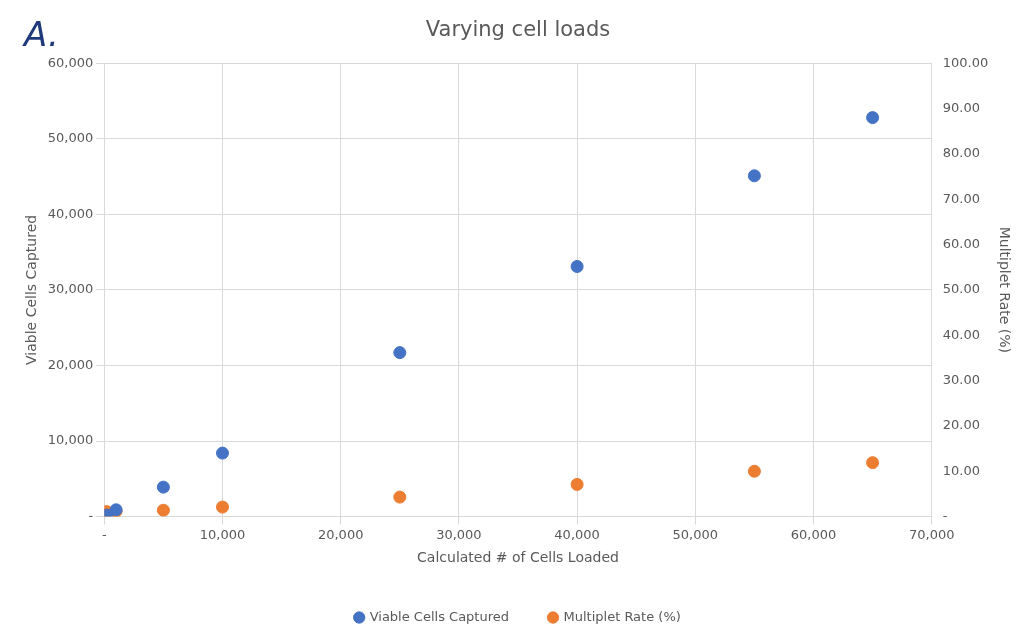  I want to click on x-tick-label: 40,000, so click(577, 534).